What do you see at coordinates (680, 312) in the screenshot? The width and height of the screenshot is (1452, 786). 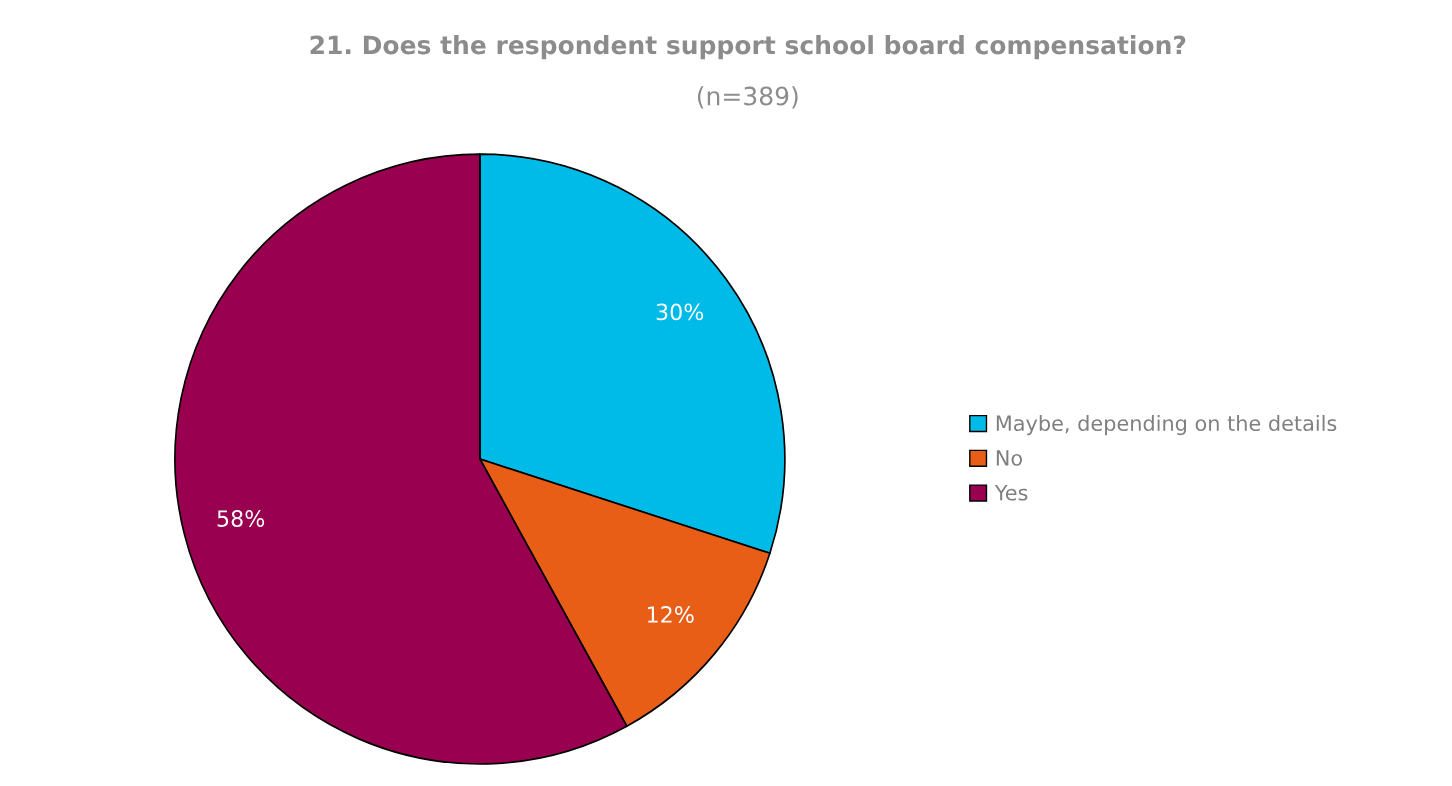 I see `data-label: 30%` at bounding box center [680, 312].